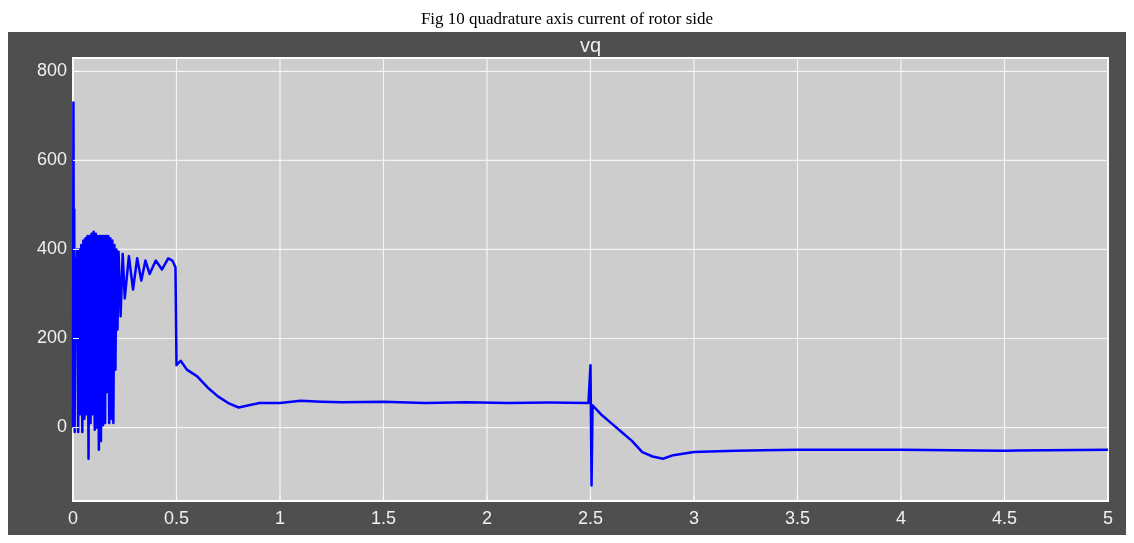 This screenshot has width=1134, height=543. Describe the element at coordinates (61, 426) in the screenshot. I see `y-tick-label: 0` at that location.